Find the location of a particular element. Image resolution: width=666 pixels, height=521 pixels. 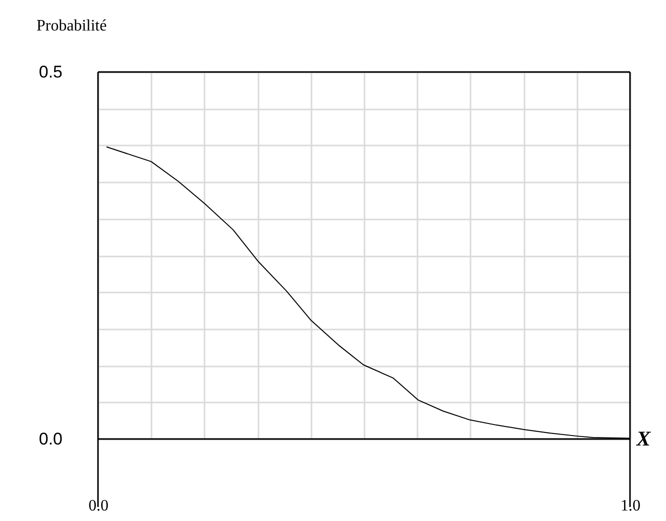

x-tick-label: 1.0 is located at coordinates (630, 506).